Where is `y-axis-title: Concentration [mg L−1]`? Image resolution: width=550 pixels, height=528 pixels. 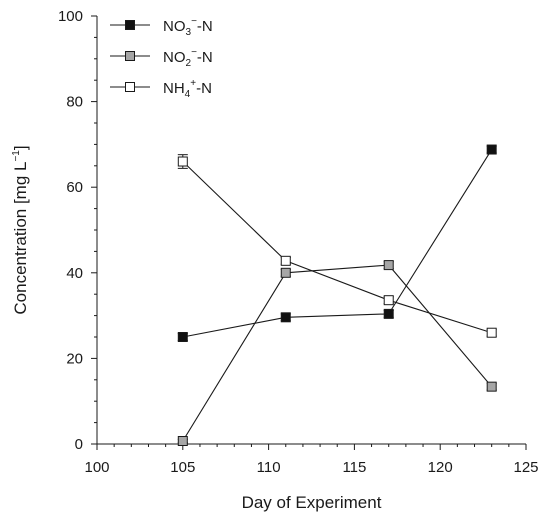
y-axis-title: Concentration [mg L−1] is located at coordinates (20, 229).